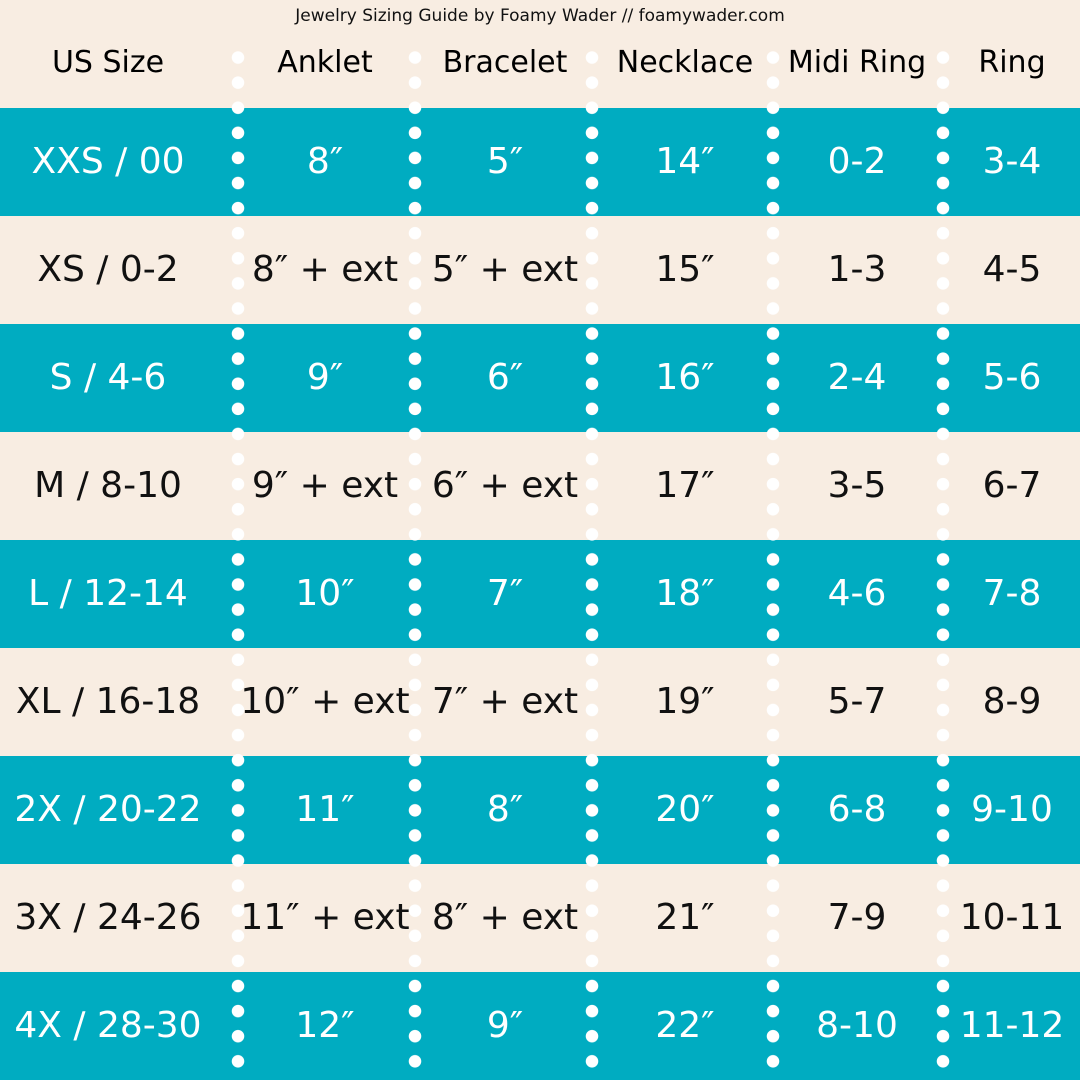  What do you see at coordinates (325, 593) in the screenshot?
I see `table-cell: 10″` at bounding box center [325, 593].